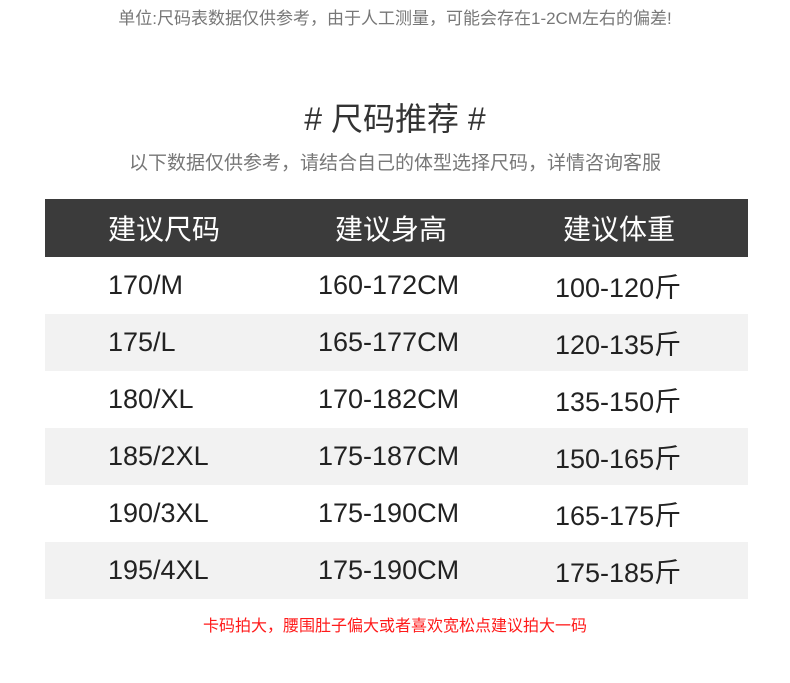 The height and width of the screenshot is (683, 790). Describe the element at coordinates (158, 570) in the screenshot. I see `cell-size: 195/4XL` at that location.